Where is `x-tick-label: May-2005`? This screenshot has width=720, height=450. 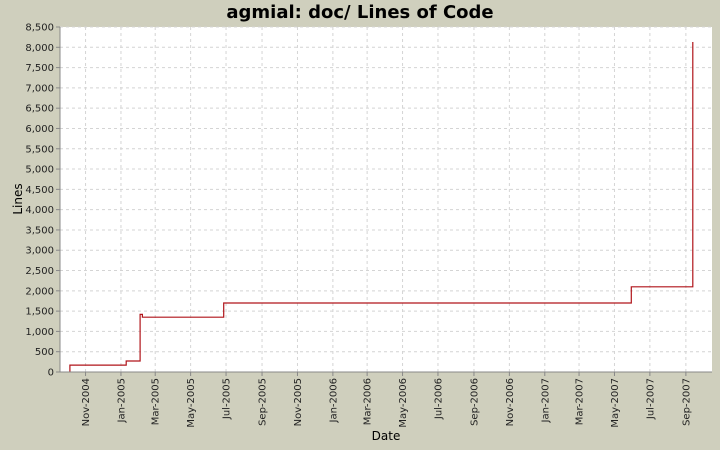 x-tick-label: May-2005 is located at coordinates (191, 403).